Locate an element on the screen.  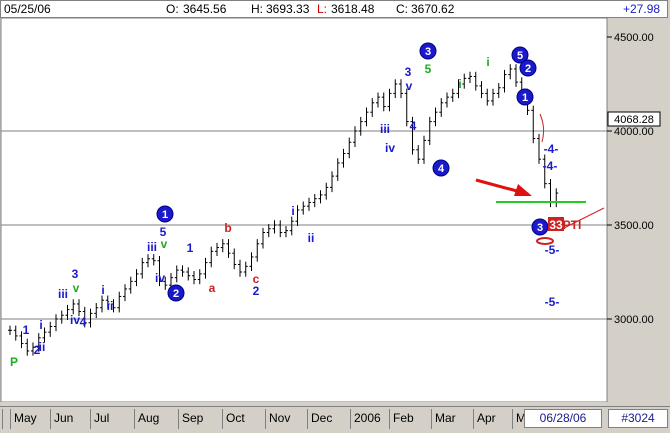
month-label: Feb is located at coordinates (403, 418).